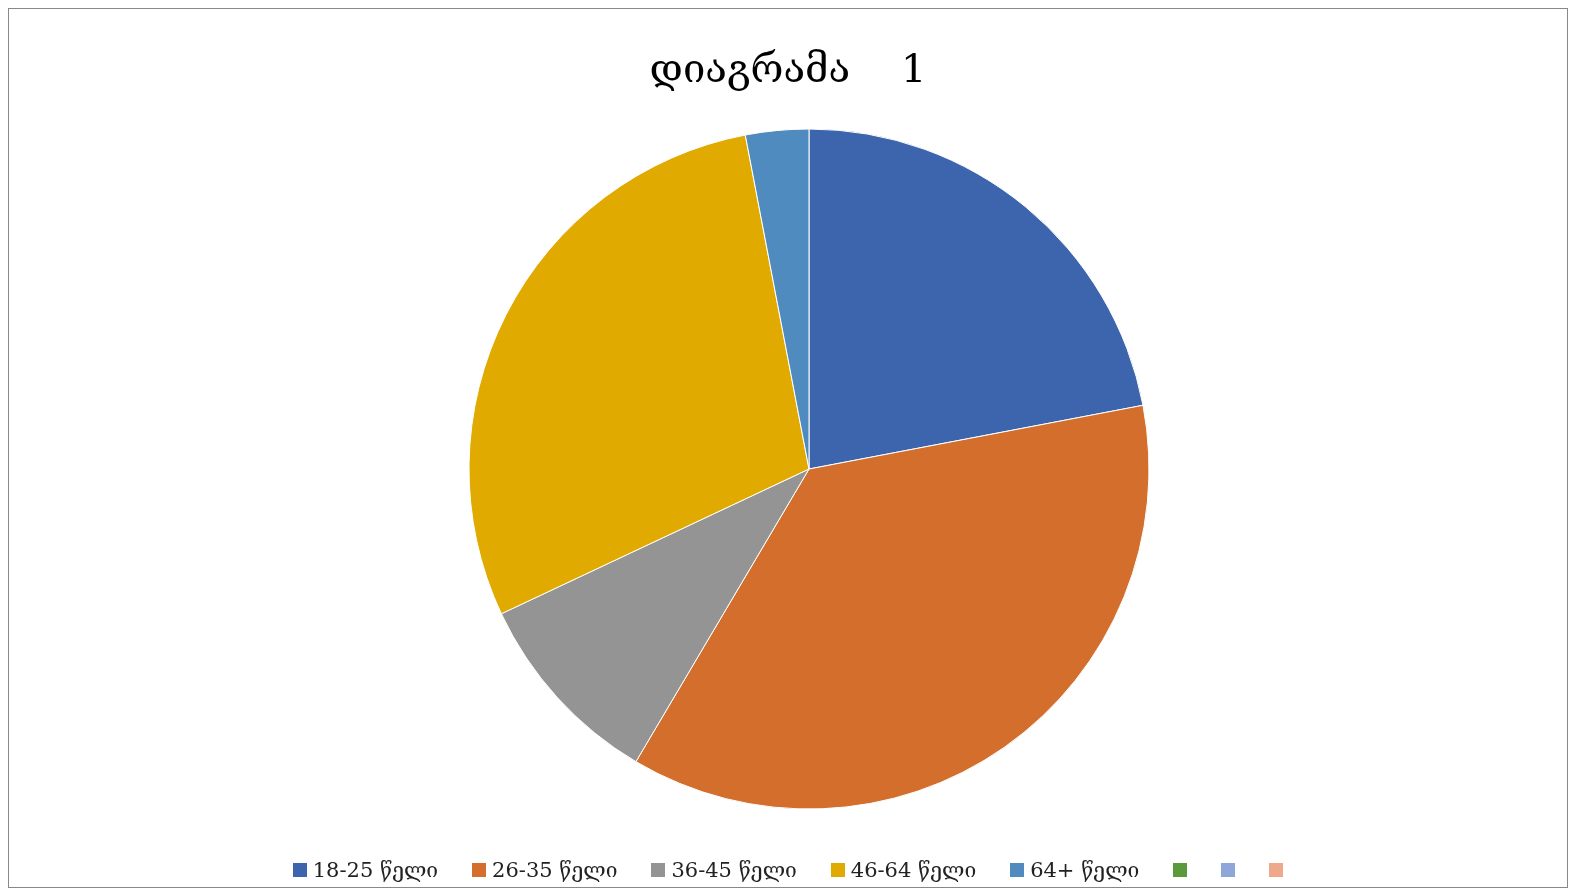 The image size is (1576, 895). Describe the element at coordinates (375, 870) in the screenshot. I see `legend-label: 18-25 წელი` at that location.